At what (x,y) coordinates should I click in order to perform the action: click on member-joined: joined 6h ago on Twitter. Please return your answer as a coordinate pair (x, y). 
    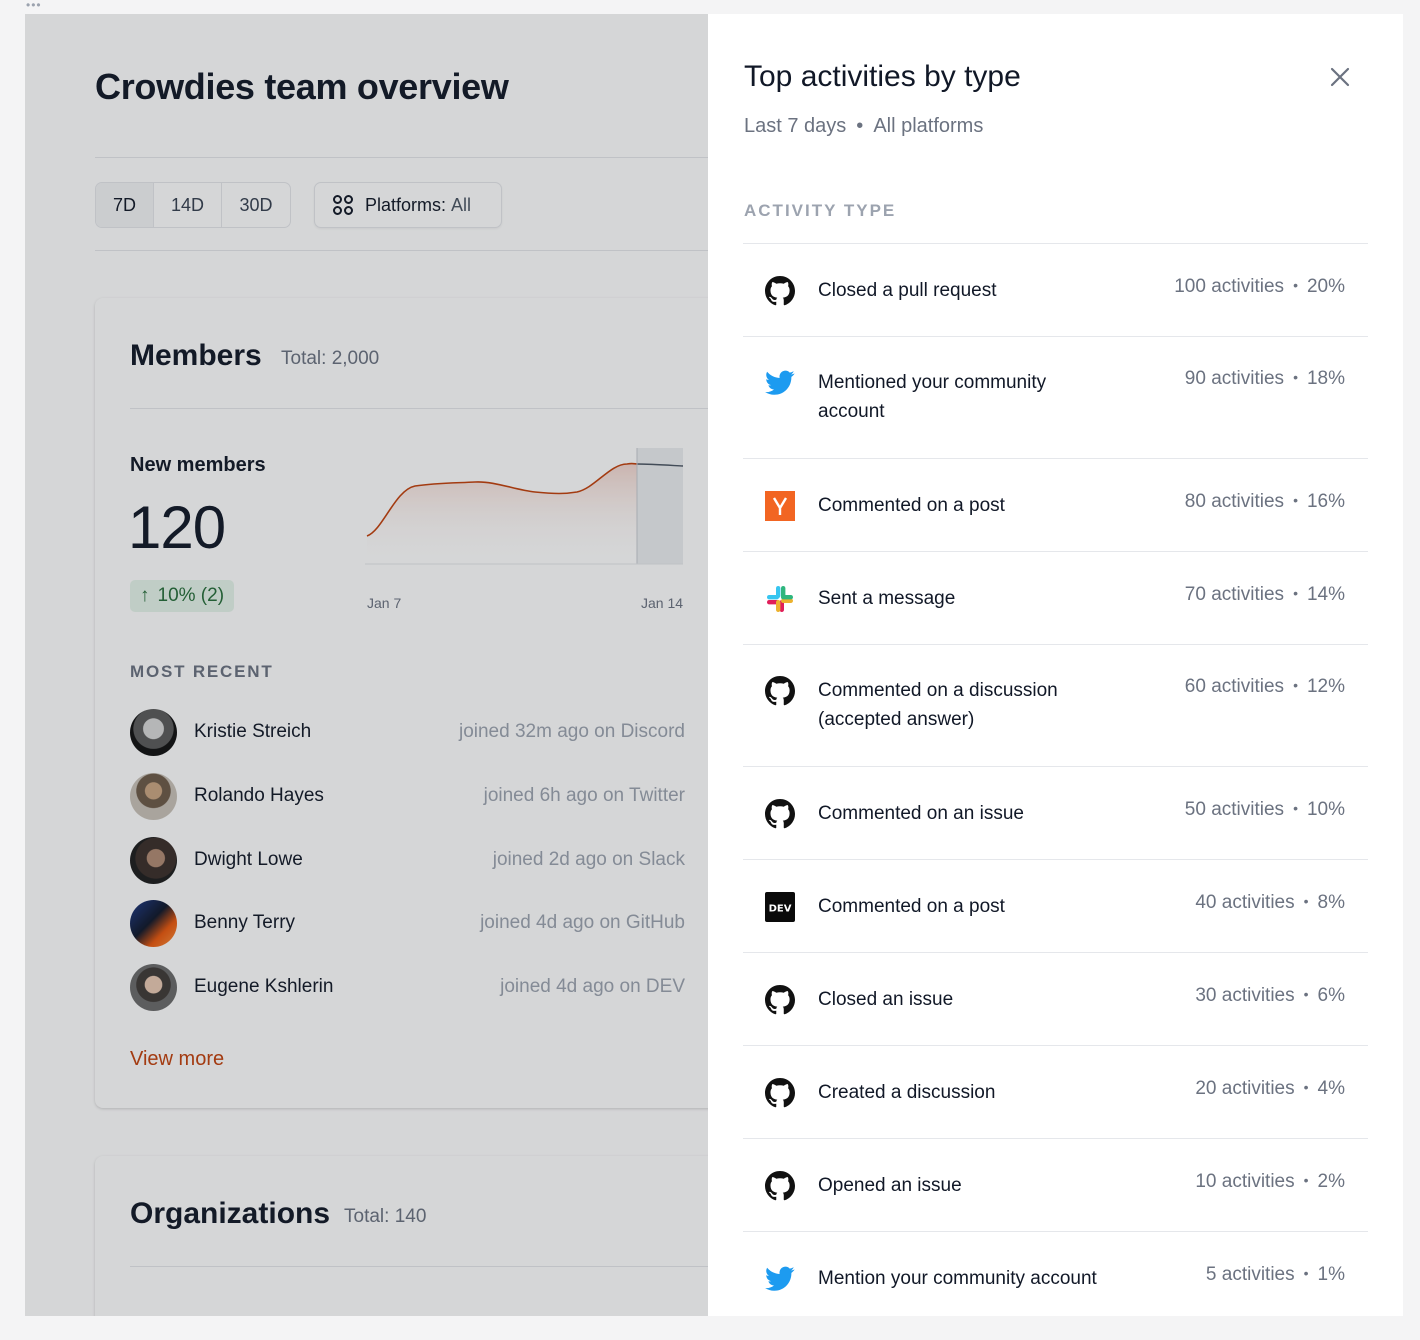
    Looking at the image, I should click on (584, 795).